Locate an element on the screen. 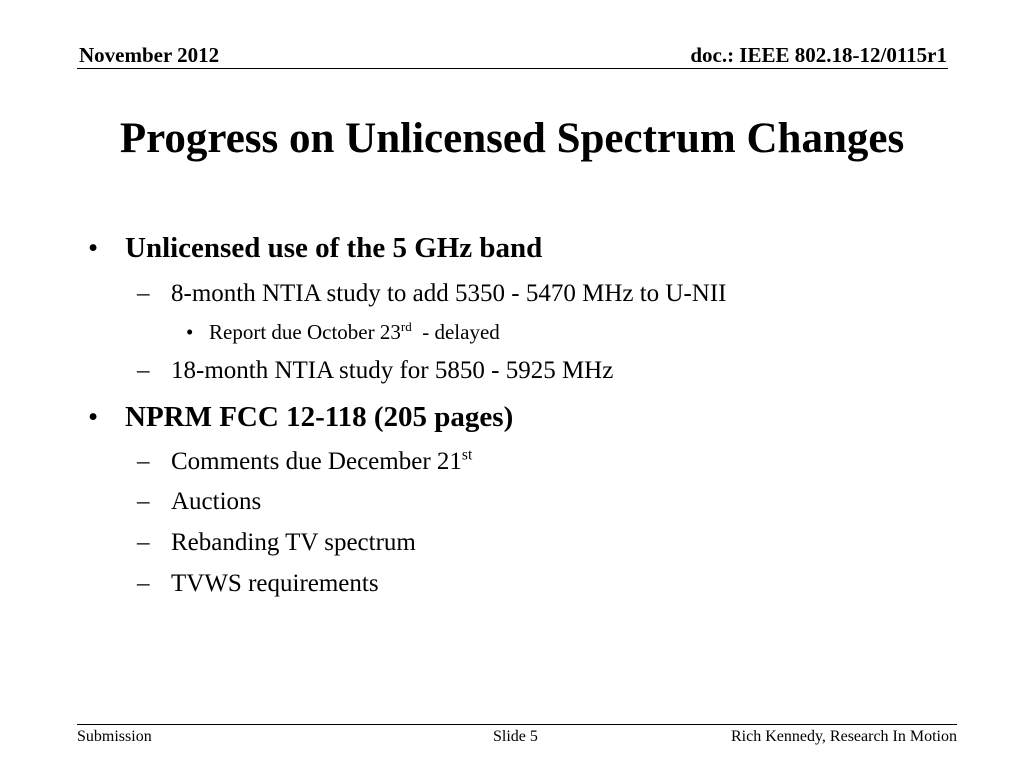 This screenshot has width=1024, height=768. sub-bullet-text: Comments due December 21st is located at coordinates (321, 462).